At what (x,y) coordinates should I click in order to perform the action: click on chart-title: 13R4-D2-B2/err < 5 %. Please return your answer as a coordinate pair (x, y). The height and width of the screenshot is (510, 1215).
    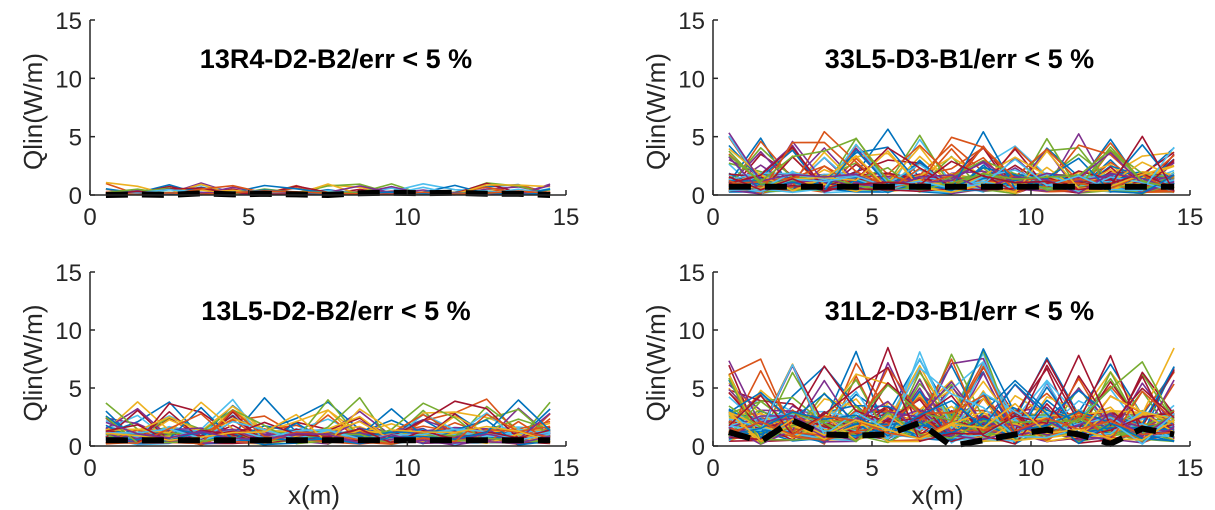
    Looking at the image, I should click on (336, 59).